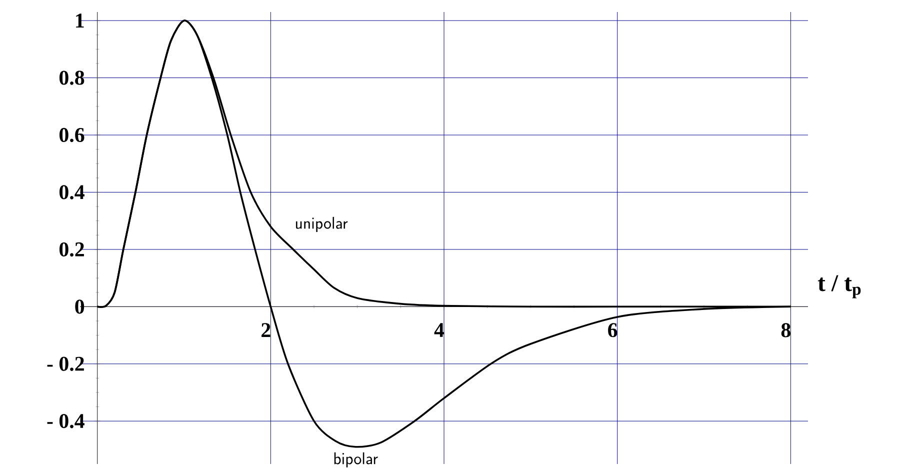  What do you see at coordinates (356, 460) in the screenshot?
I see `series-label: bipolar` at bounding box center [356, 460].